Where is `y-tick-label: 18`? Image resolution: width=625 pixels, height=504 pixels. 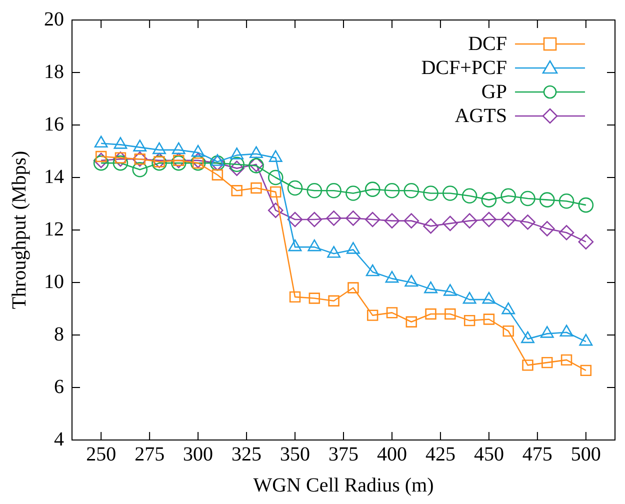 y-tick-label: 18 is located at coordinates (54, 71).